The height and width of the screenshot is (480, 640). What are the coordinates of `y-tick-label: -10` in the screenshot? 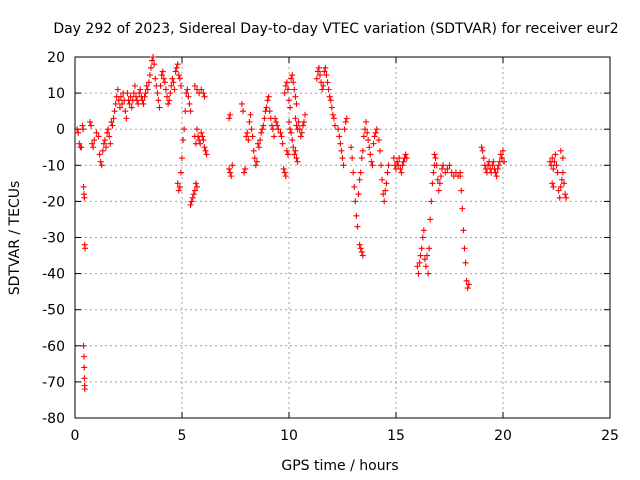 It's located at (53, 166).